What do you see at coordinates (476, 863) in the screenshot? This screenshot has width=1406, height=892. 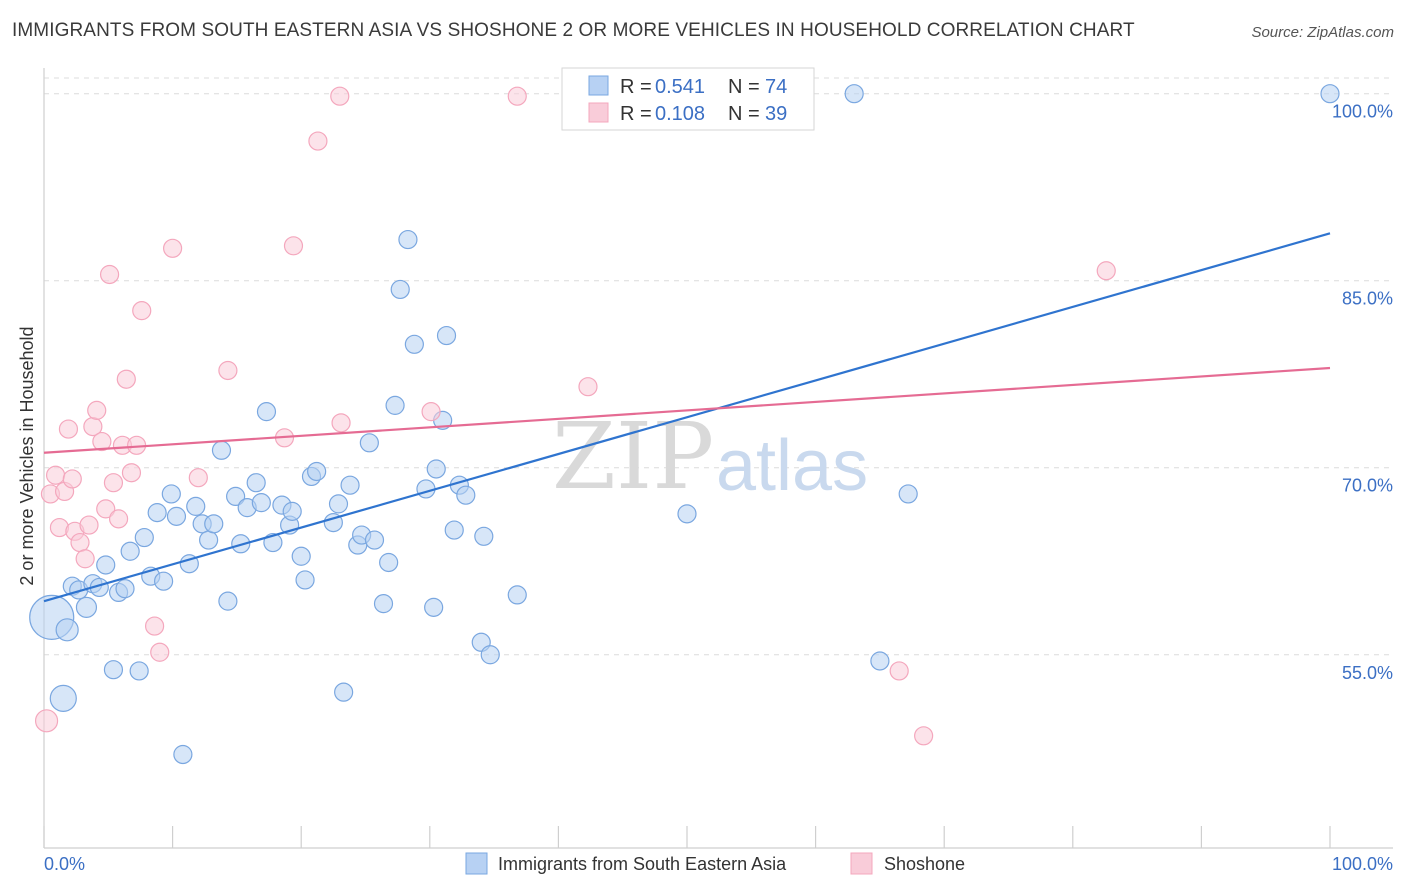 I see `bottom-legend-swatch-immigrants` at bounding box center [476, 863].